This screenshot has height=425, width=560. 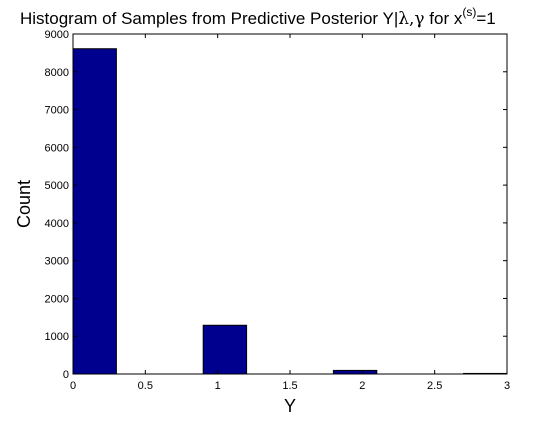 I want to click on y-tick-label: 0, so click(x=66, y=375).